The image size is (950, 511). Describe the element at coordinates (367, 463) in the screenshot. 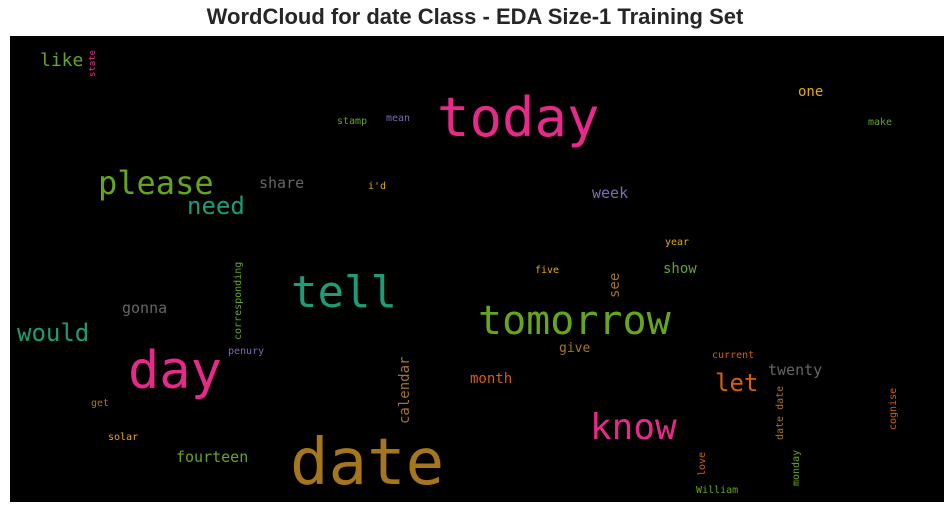

I see `word-date: date` at that location.